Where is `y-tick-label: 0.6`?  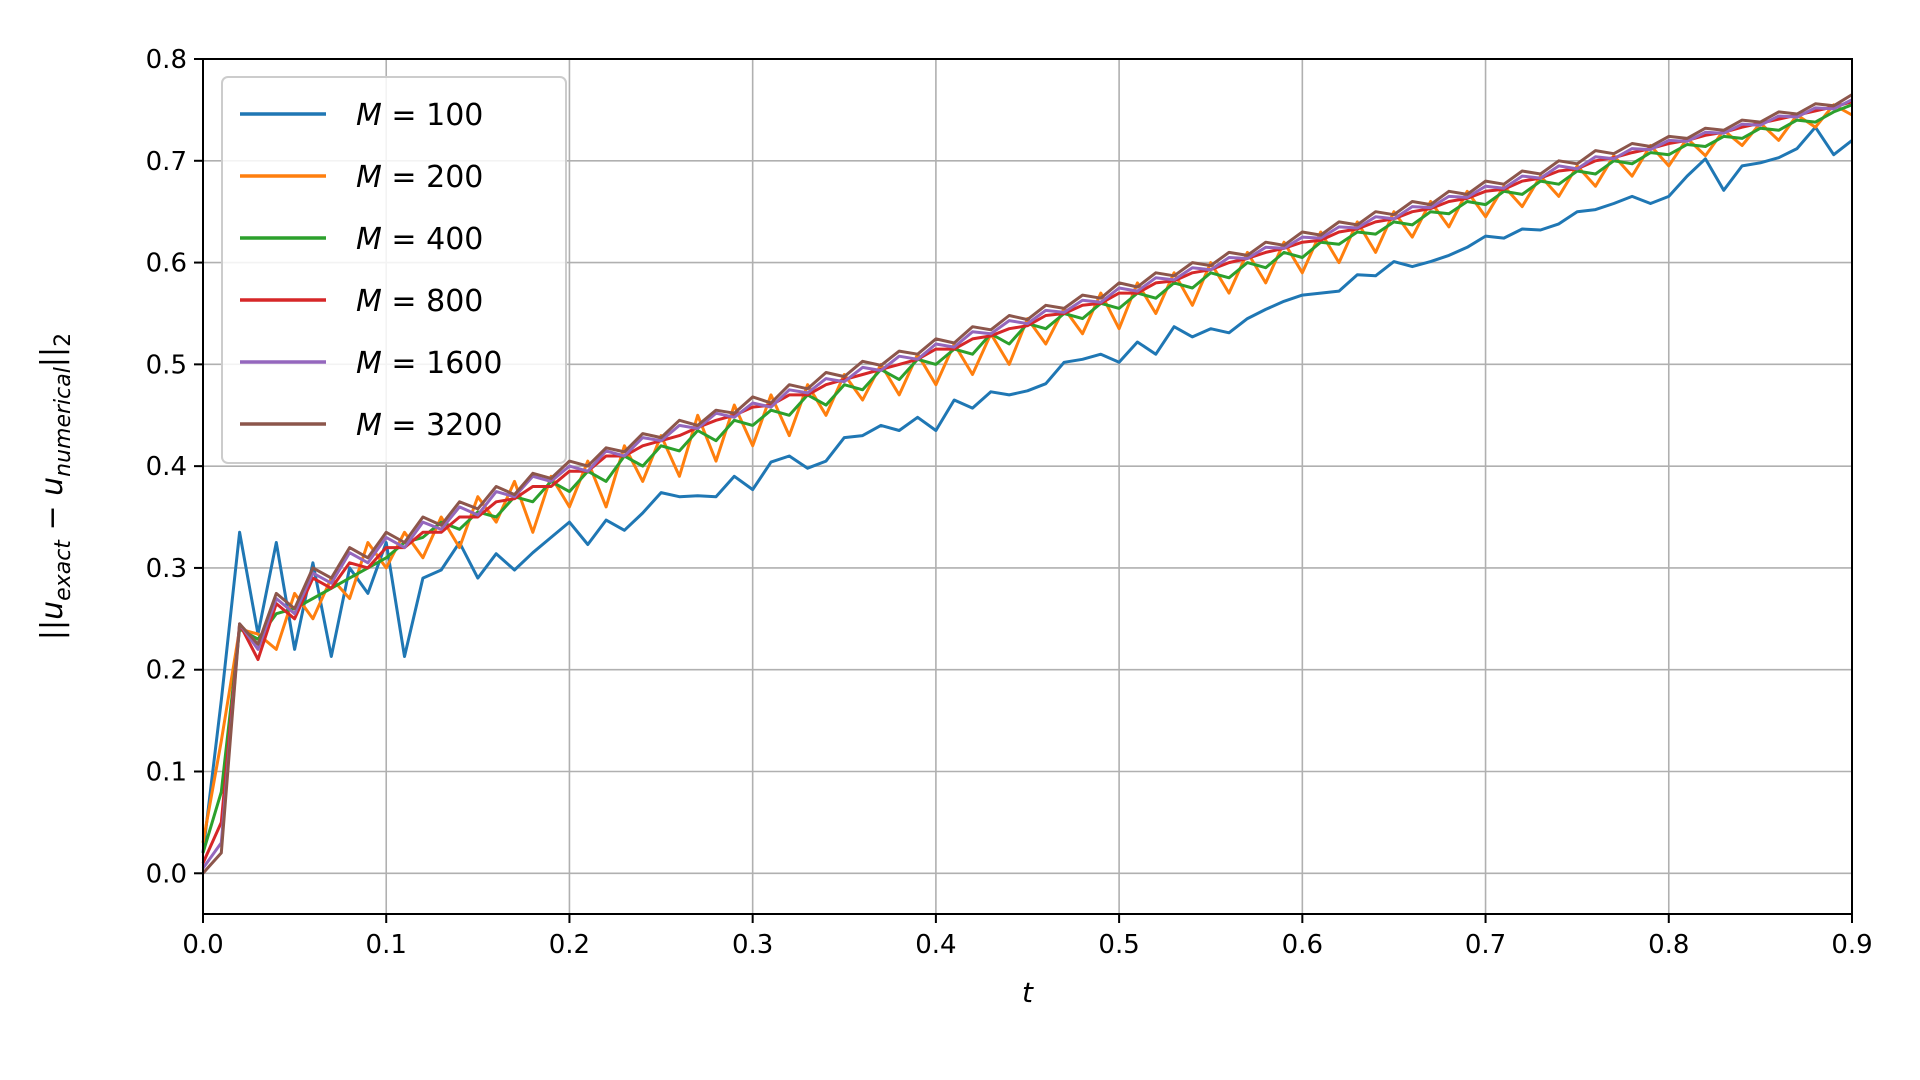
y-tick-label: 0.6 is located at coordinates (166, 264).